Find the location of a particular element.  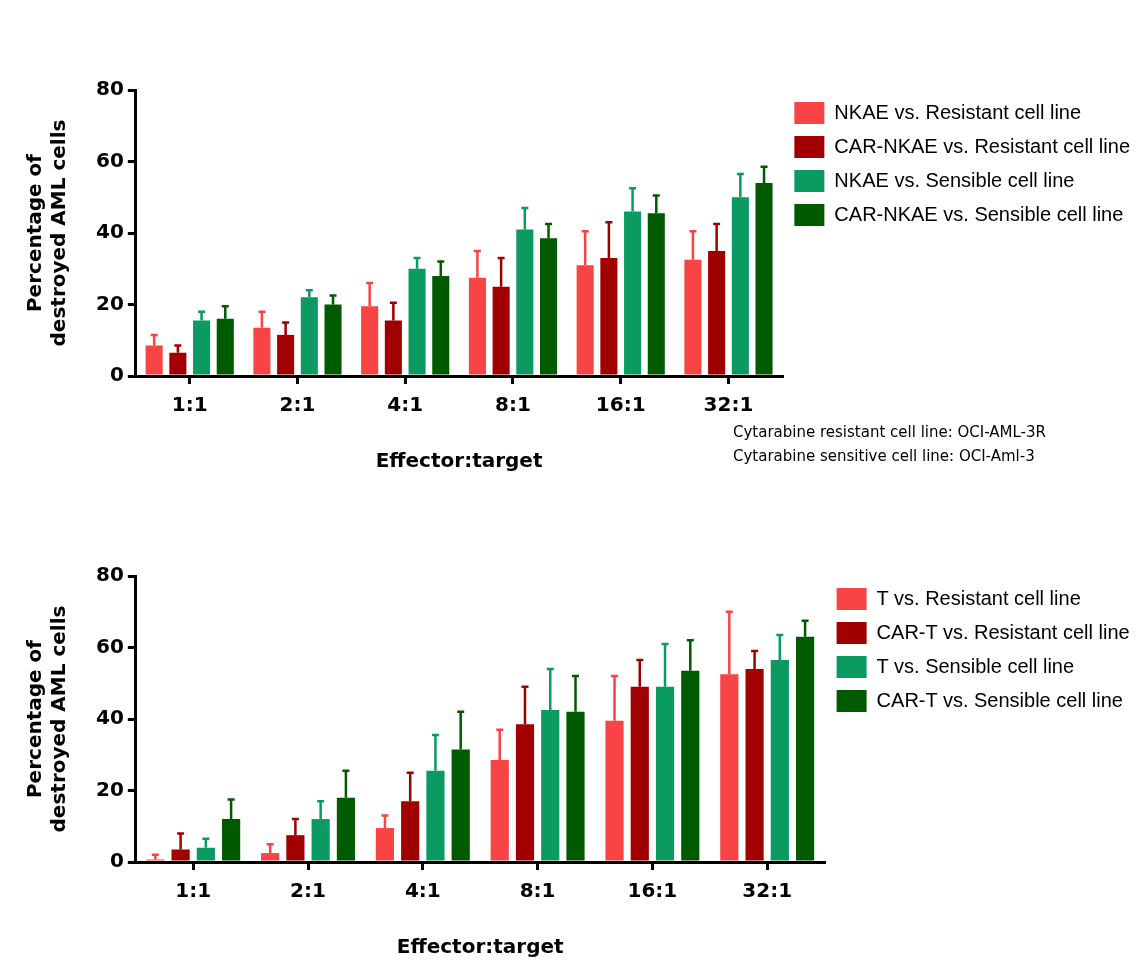

text: Cytarabine resistant cell line: OCI-AML-3R is located at coordinates (890, 432).